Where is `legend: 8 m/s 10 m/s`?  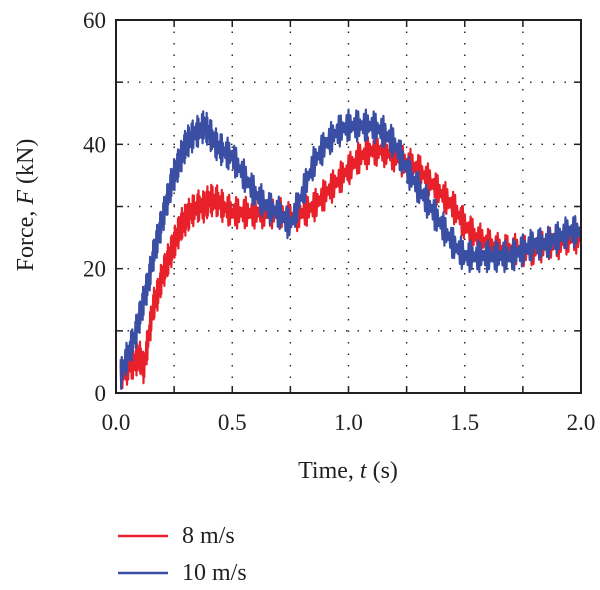
legend: 8 m/s 10 m/s is located at coordinates (182, 554).